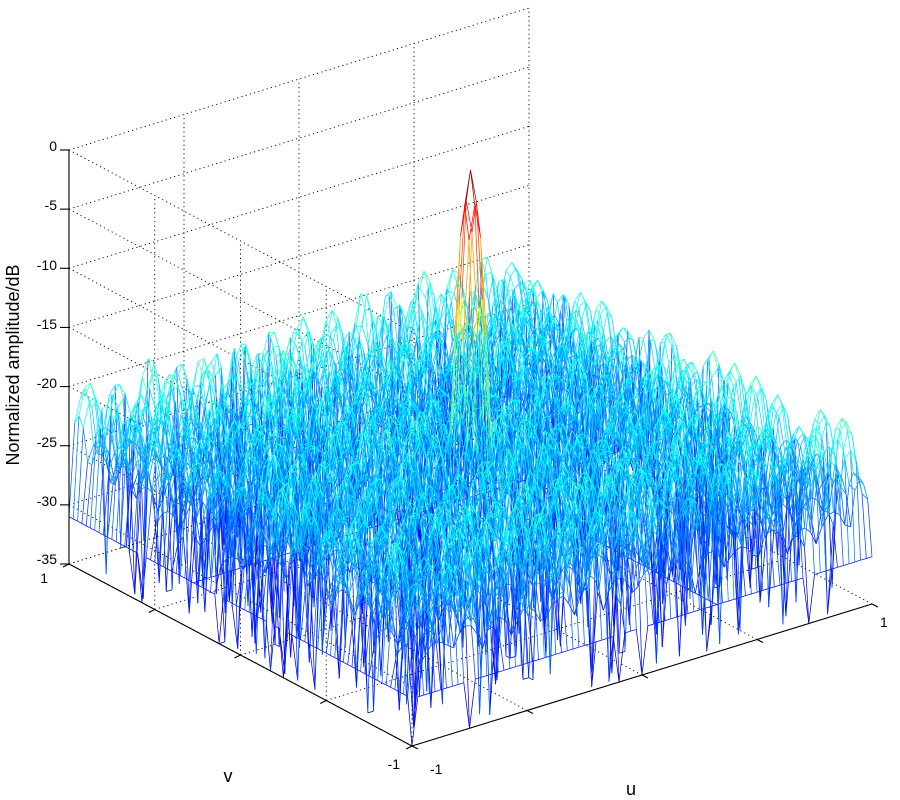  What do you see at coordinates (47, 324) in the screenshot?
I see `z-tick-minus15: -15` at bounding box center [47, 324].